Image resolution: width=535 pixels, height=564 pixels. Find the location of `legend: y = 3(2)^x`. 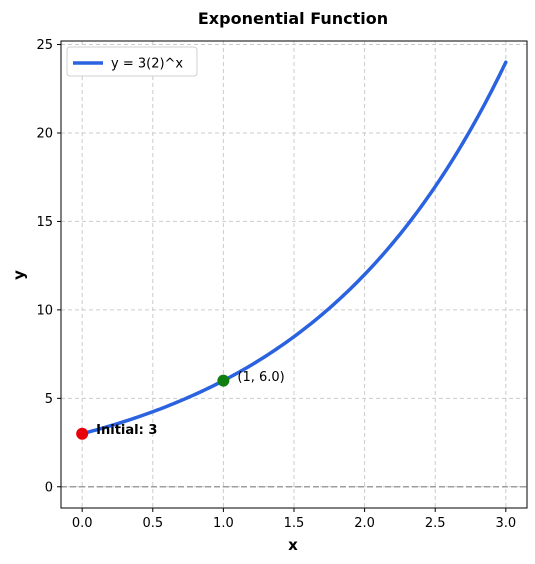

legend: y = 3(2)^x is located at coordinates (132, 61).